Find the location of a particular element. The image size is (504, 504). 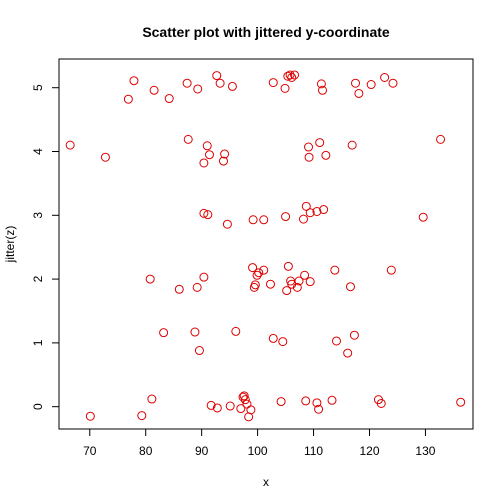

y-axis-label: jitter(z) is located at coordinates (10, 245).